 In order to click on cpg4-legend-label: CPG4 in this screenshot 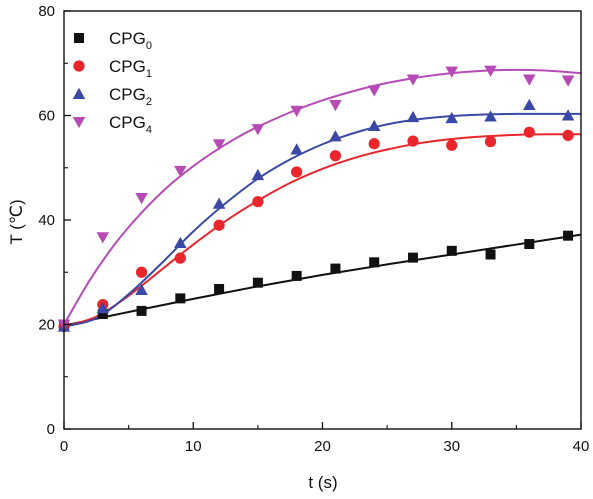, I will do `click(130, 124)`.